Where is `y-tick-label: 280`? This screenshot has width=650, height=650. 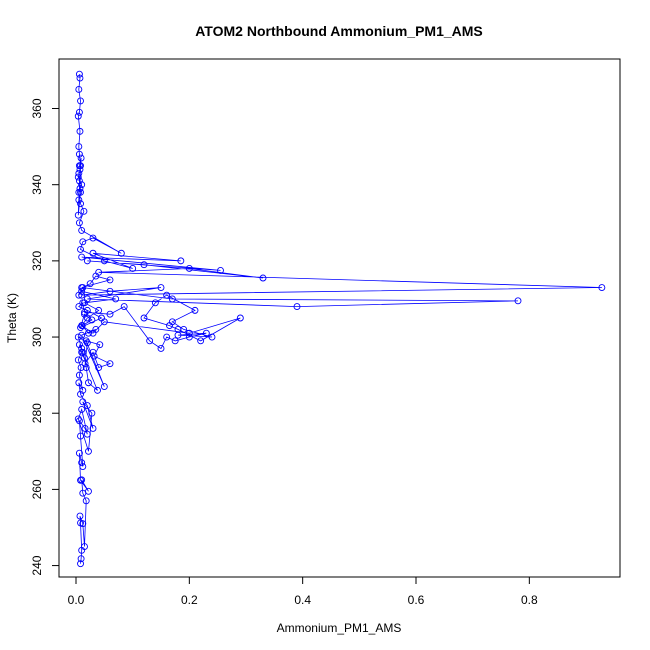 y-tick-label: 280 is located at coordinates (37, 413).